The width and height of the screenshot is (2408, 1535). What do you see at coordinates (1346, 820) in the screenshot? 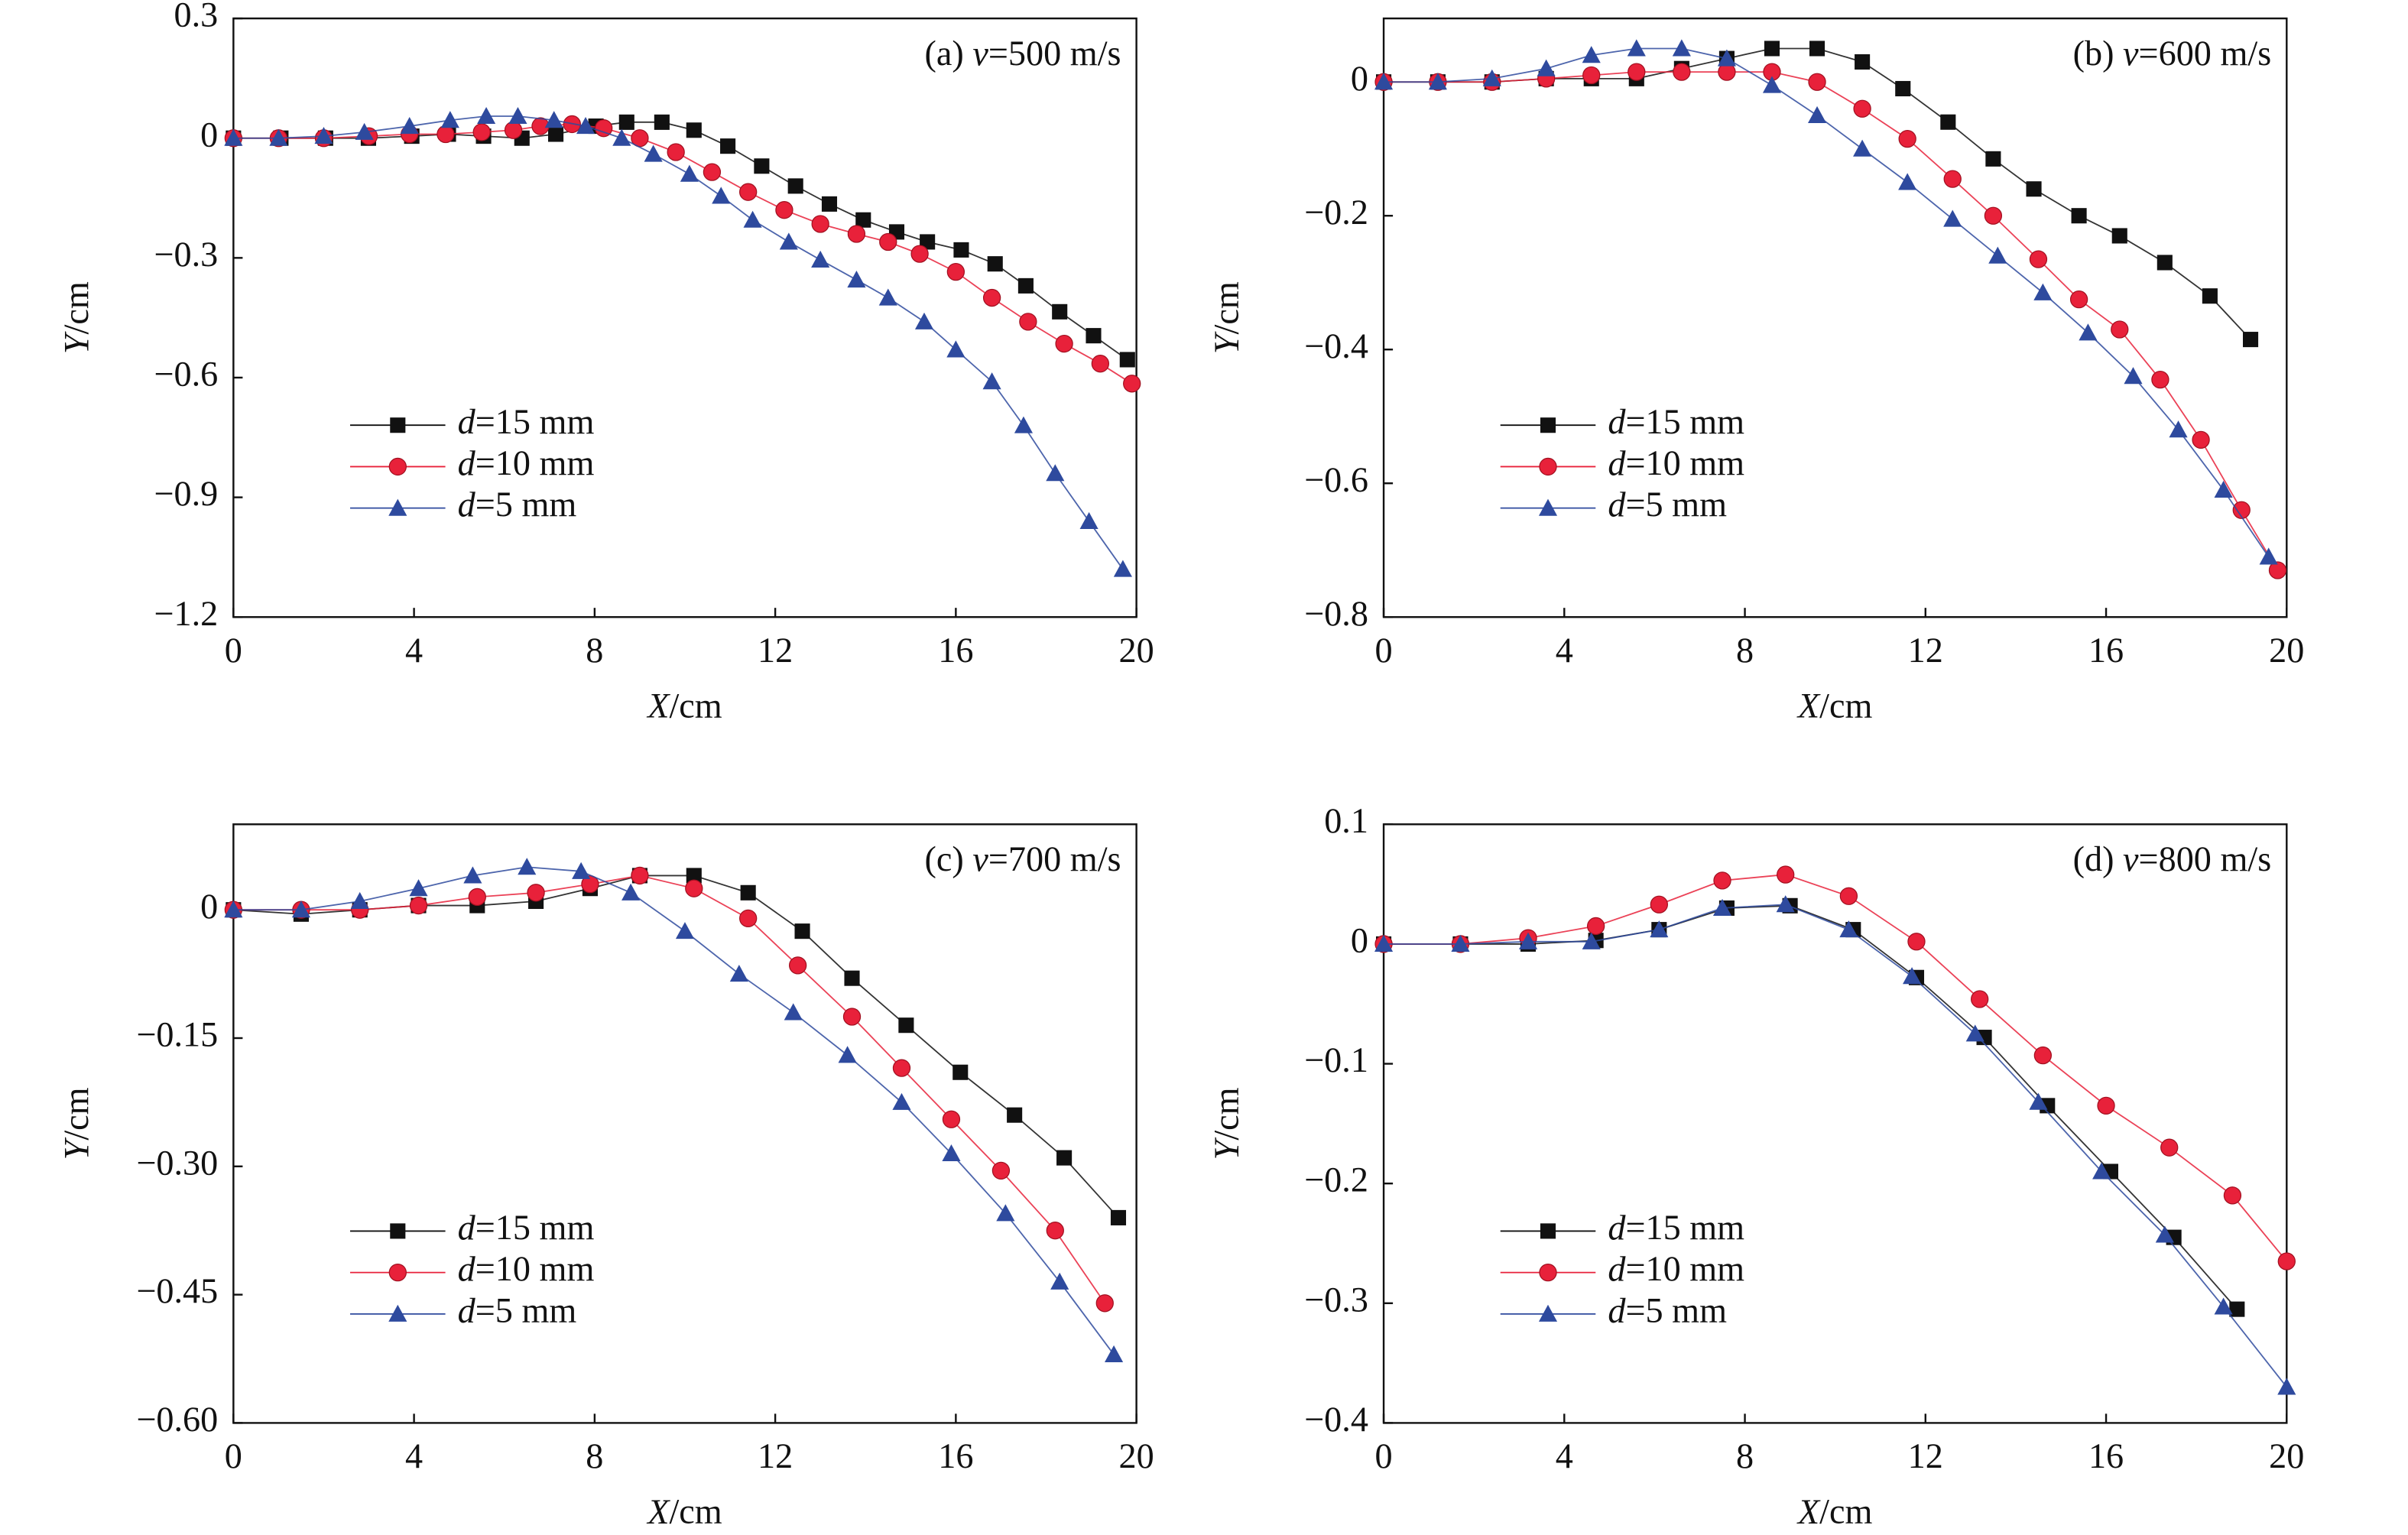
I see `y-tick-label: 0.1` at bounding box center [1346, 820].